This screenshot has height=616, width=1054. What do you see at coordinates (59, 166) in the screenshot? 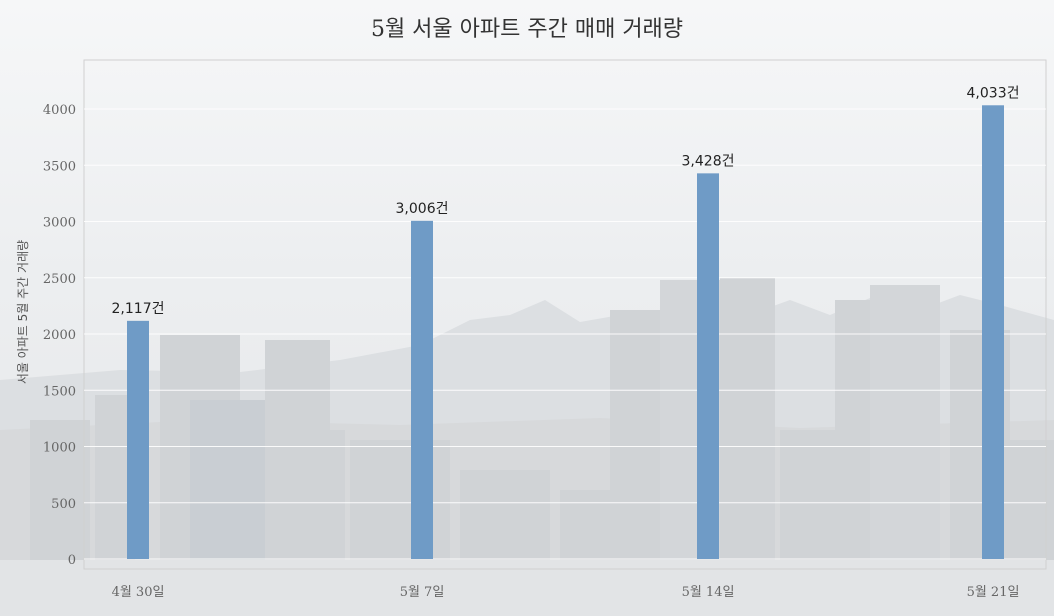
I see `y-tick-label: 3500` at bounding box center [59, 166].